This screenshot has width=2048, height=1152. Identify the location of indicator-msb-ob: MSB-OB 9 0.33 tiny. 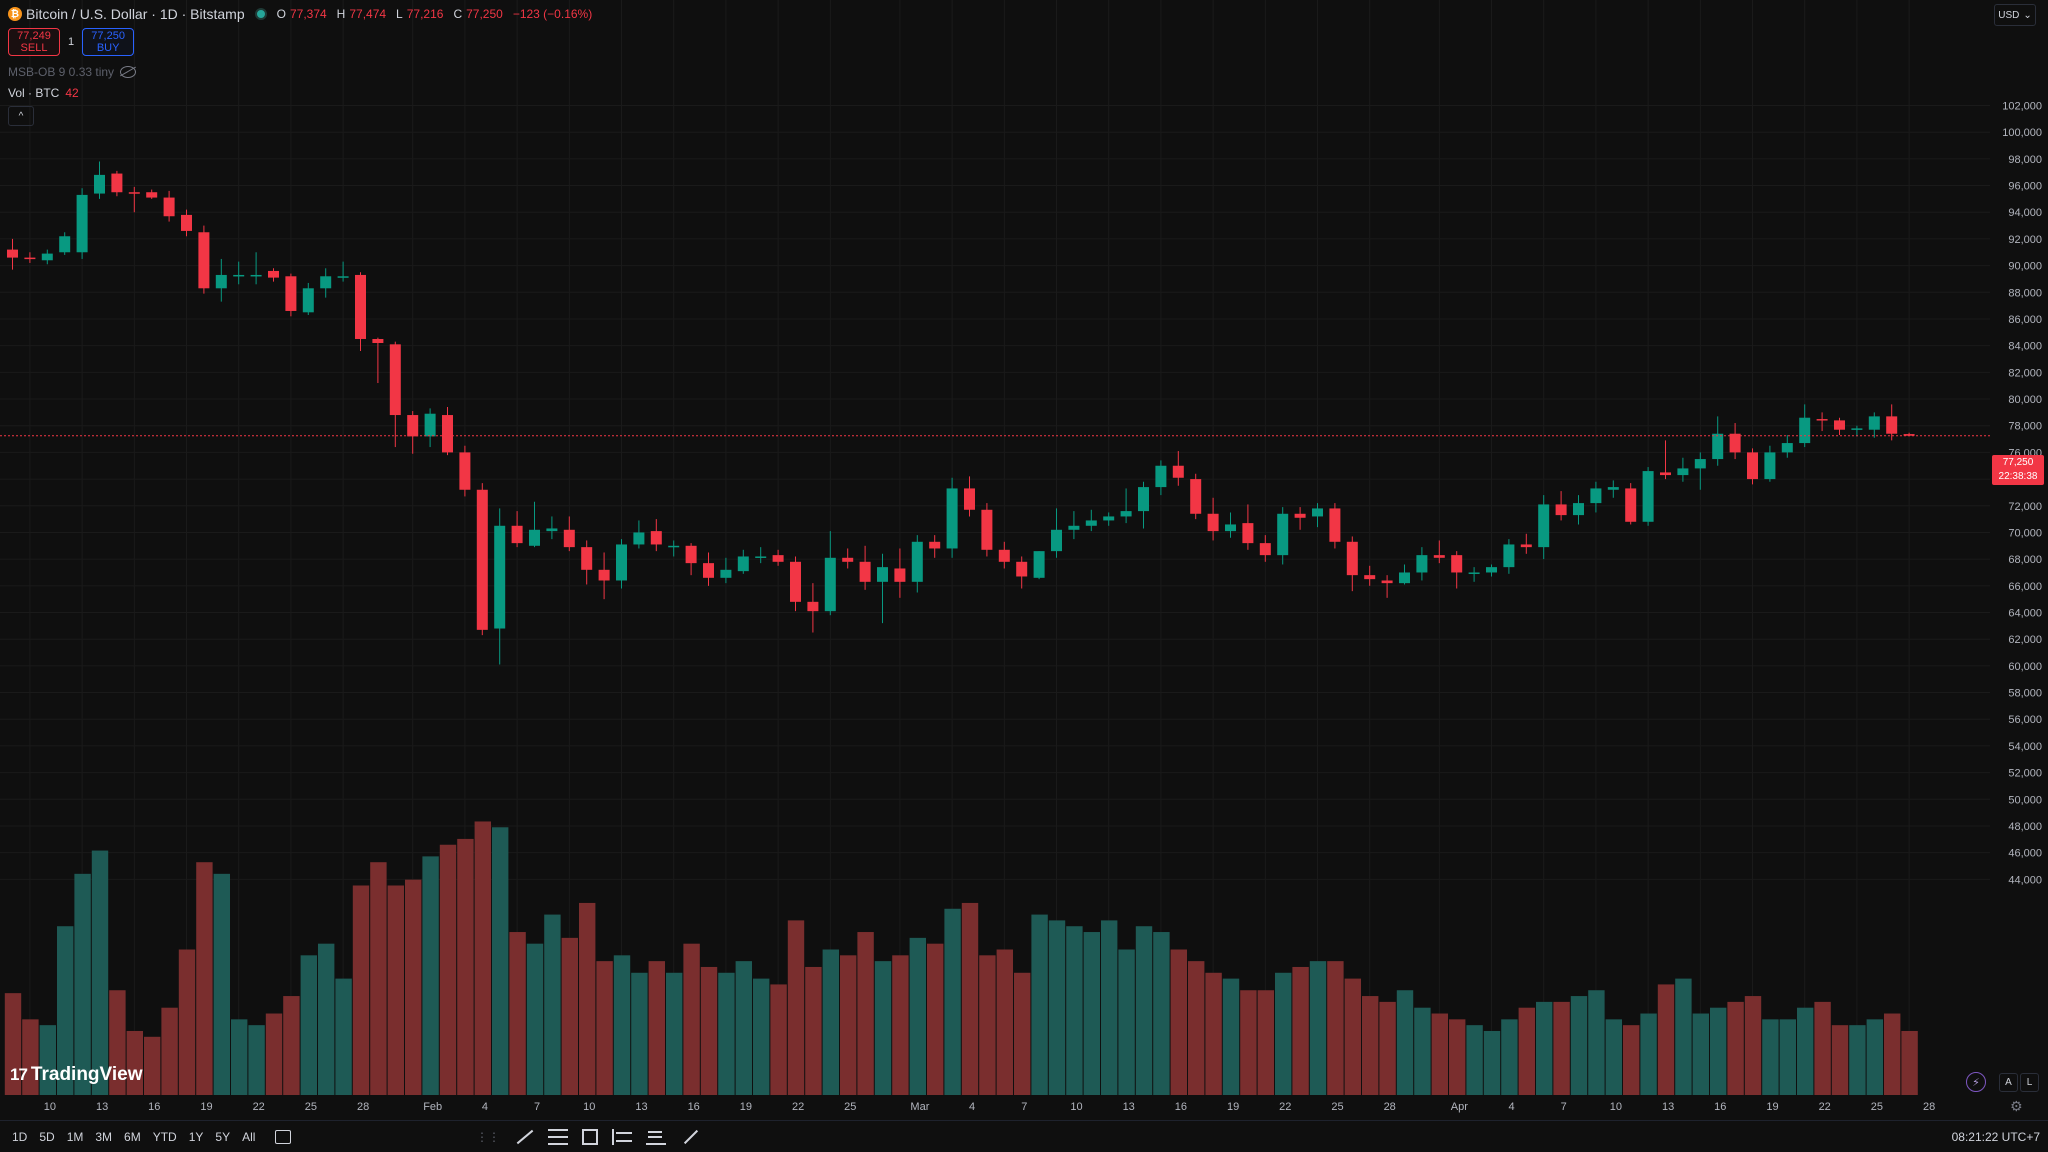
(72, 72).